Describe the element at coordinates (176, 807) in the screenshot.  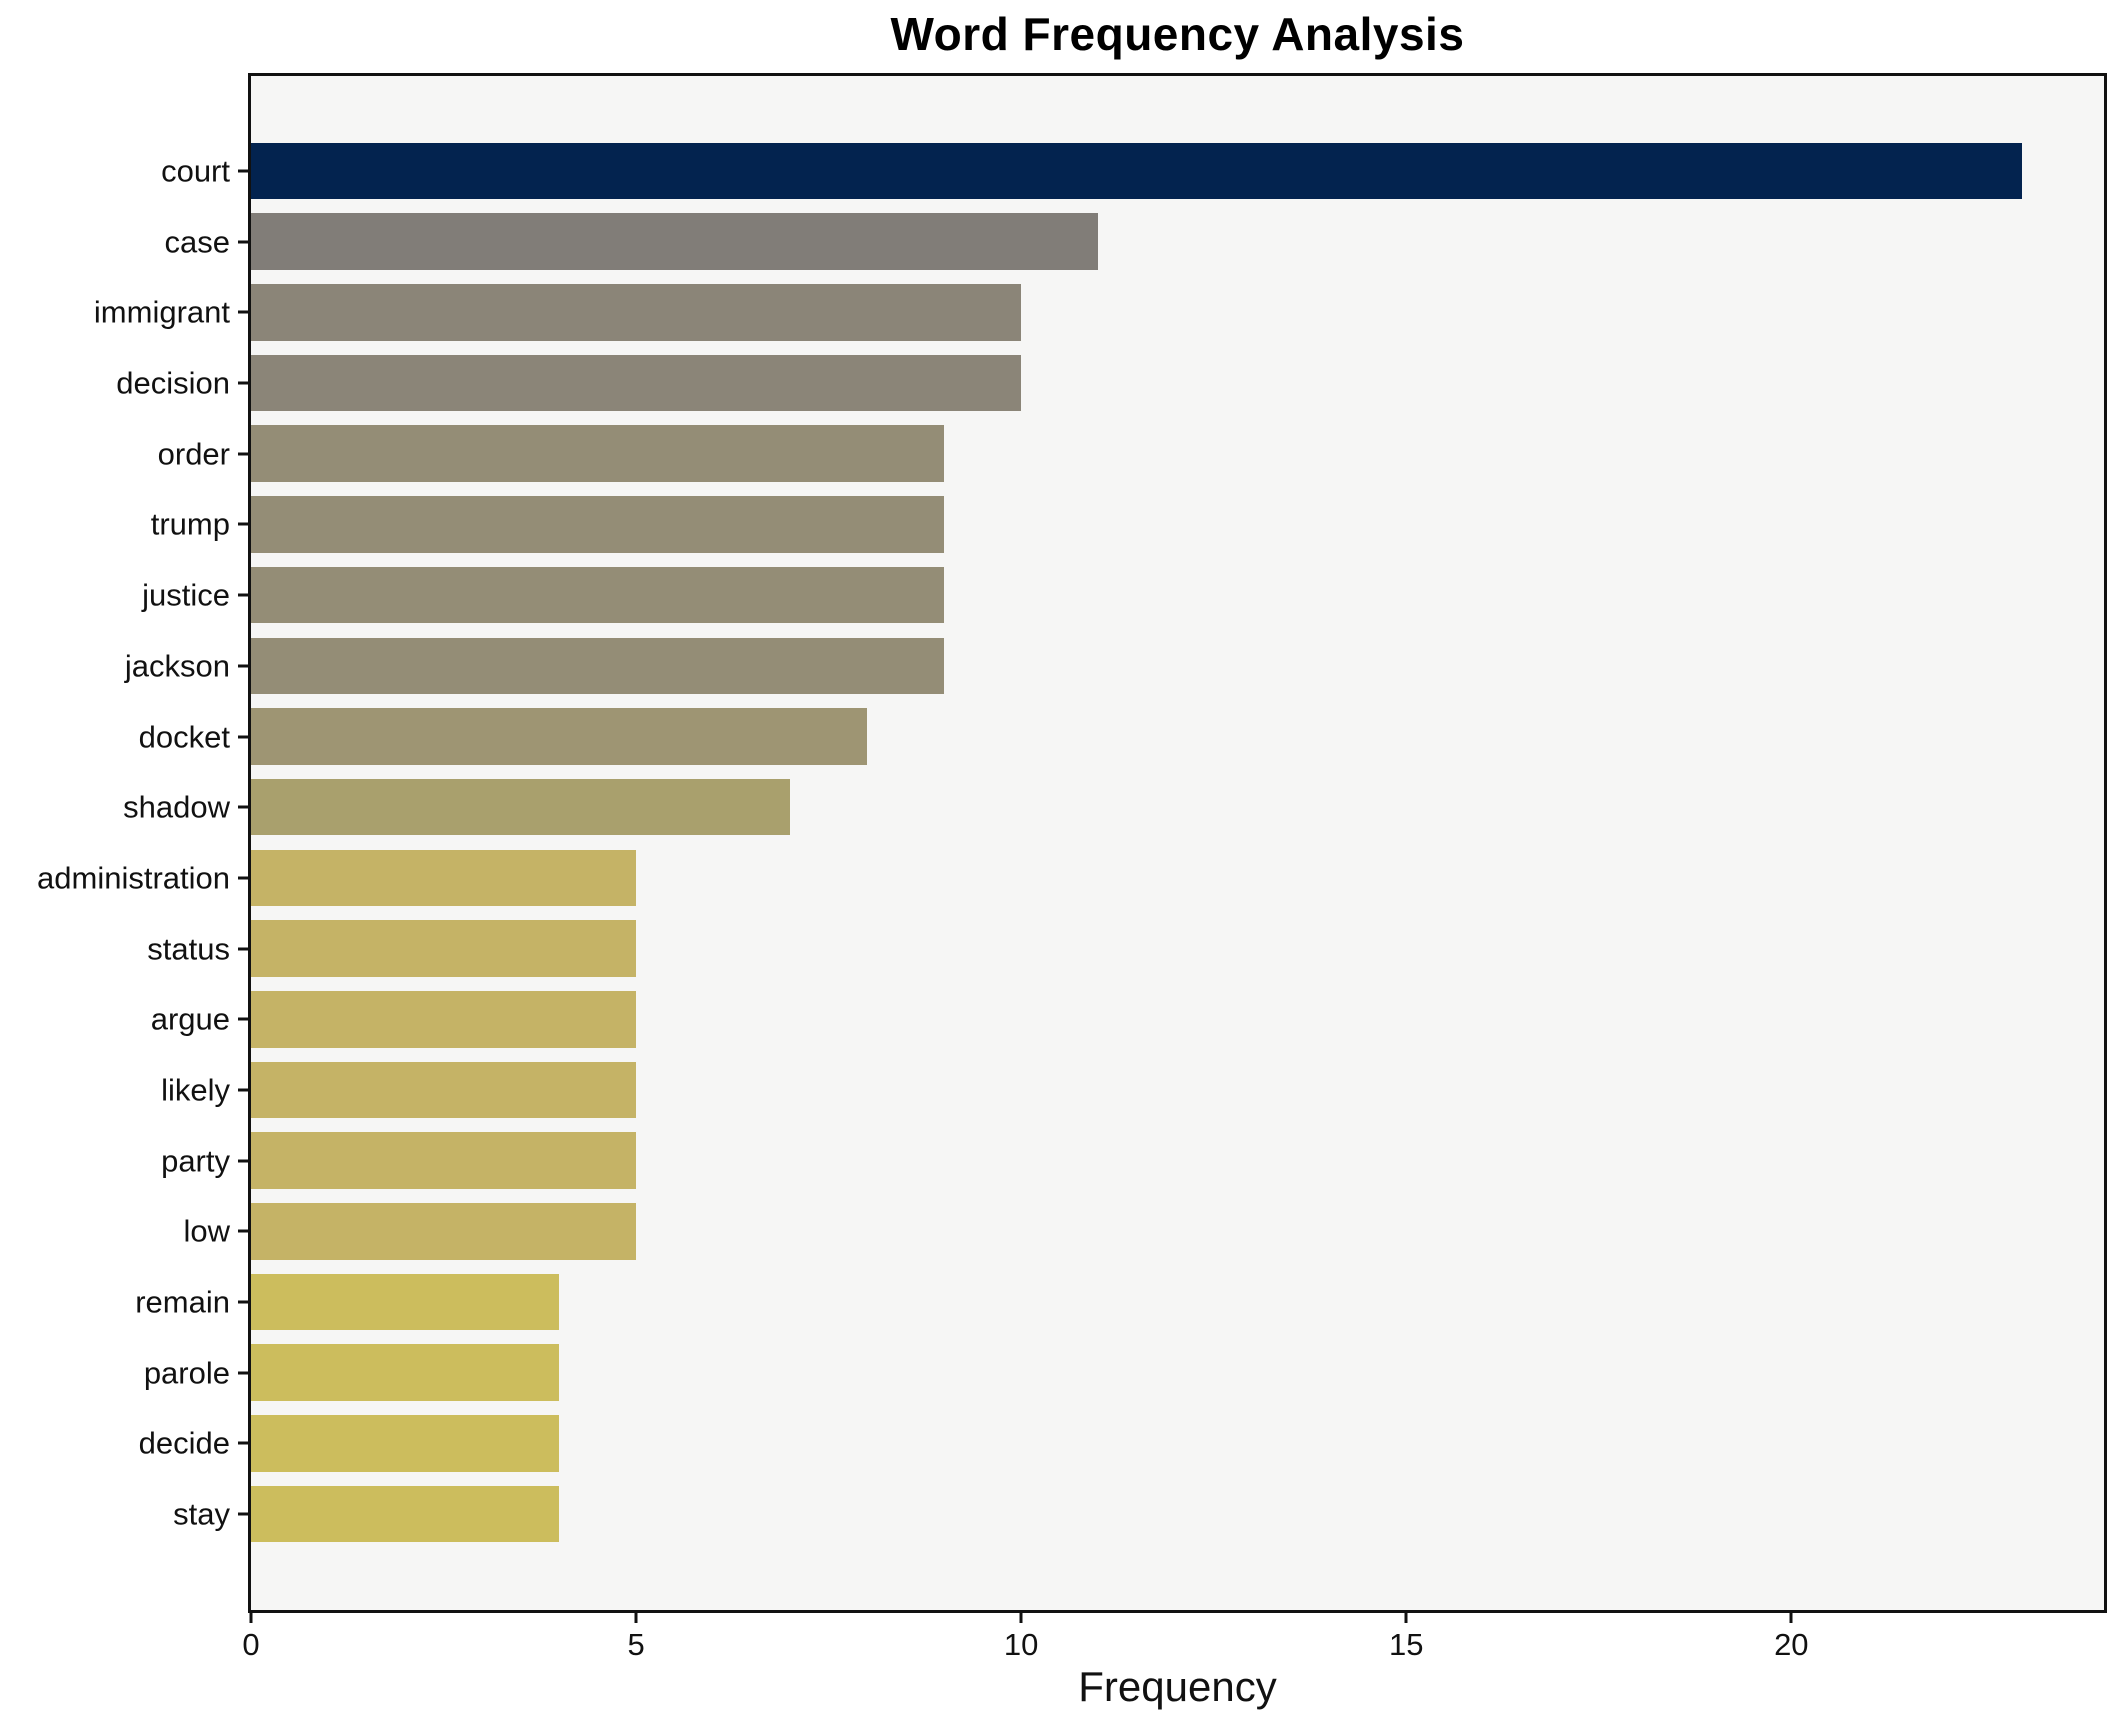
I see `y-tick-label: shadow` at that location.